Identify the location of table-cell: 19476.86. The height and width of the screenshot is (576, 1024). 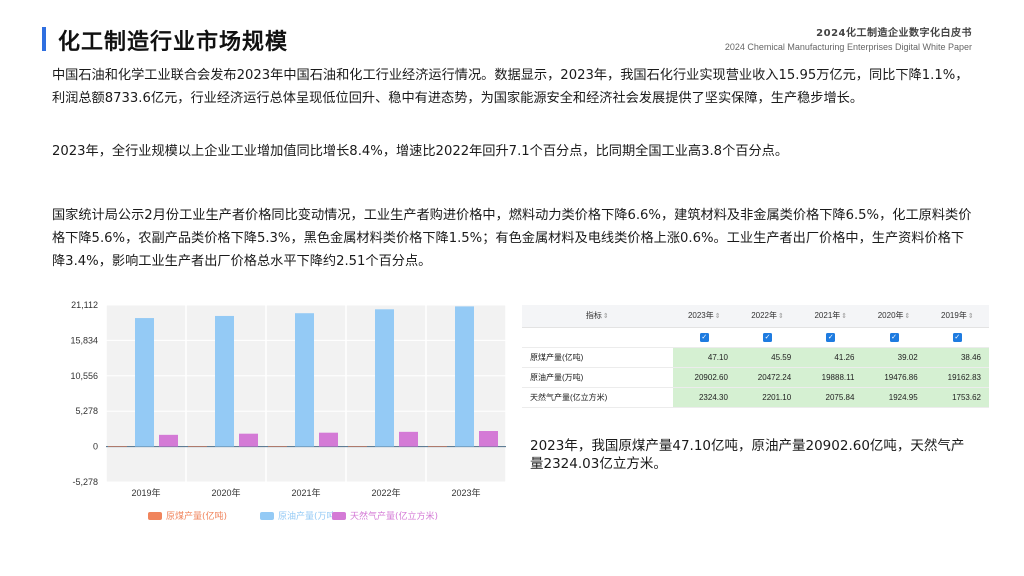
(894, 377).